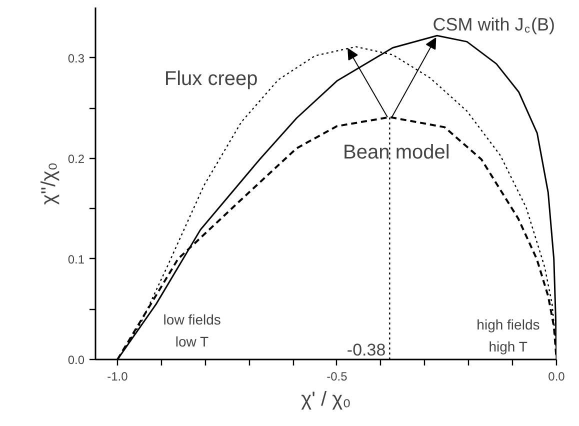 This screenshot has height=426, width=579. I want to click on annotation: low fields, so click(192, 320).